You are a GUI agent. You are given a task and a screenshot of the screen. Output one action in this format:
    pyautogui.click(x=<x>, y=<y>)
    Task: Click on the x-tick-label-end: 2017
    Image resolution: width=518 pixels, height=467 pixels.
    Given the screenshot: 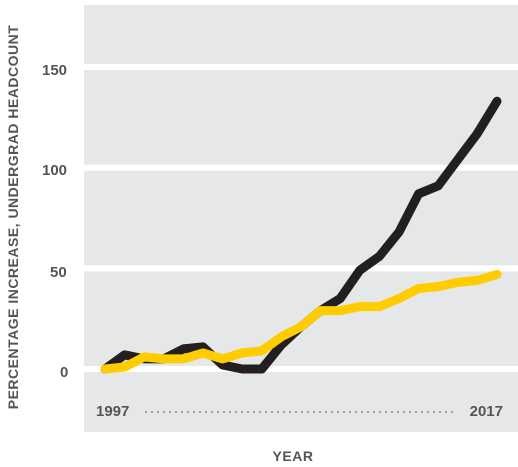 What is the action you would take?
    pyautogui.click(x=486, y=411)
    